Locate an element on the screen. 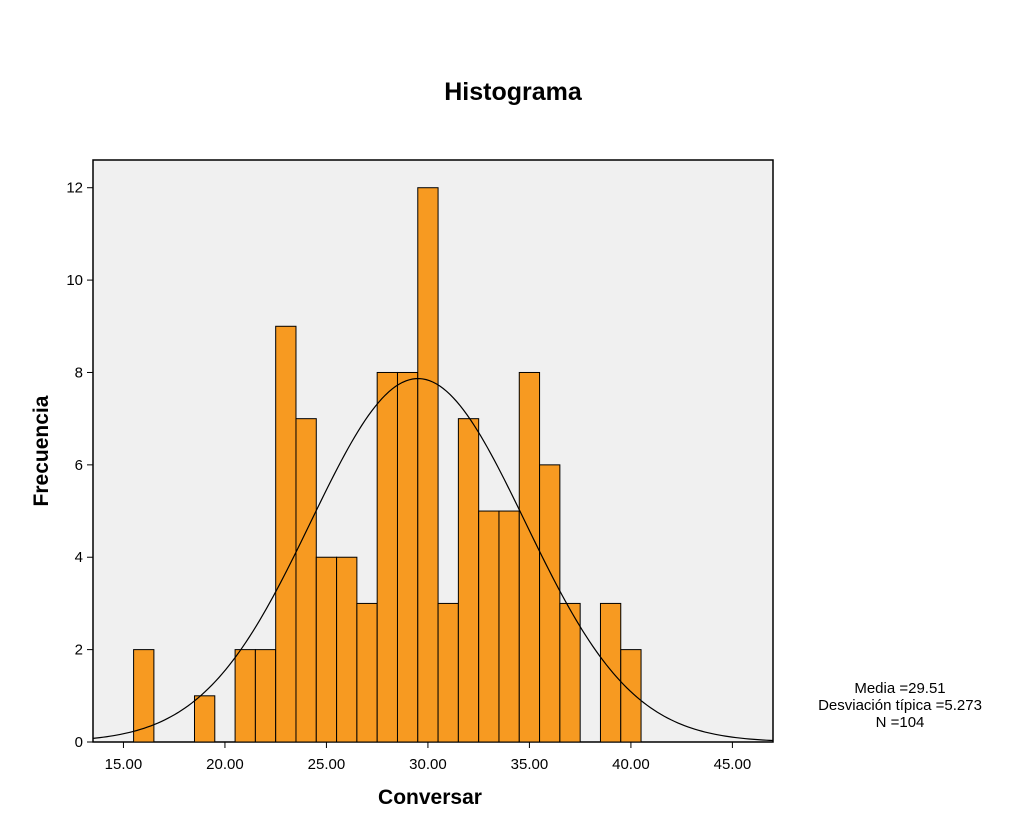  chart-title: Histograma is located at coordinates (513, 92).